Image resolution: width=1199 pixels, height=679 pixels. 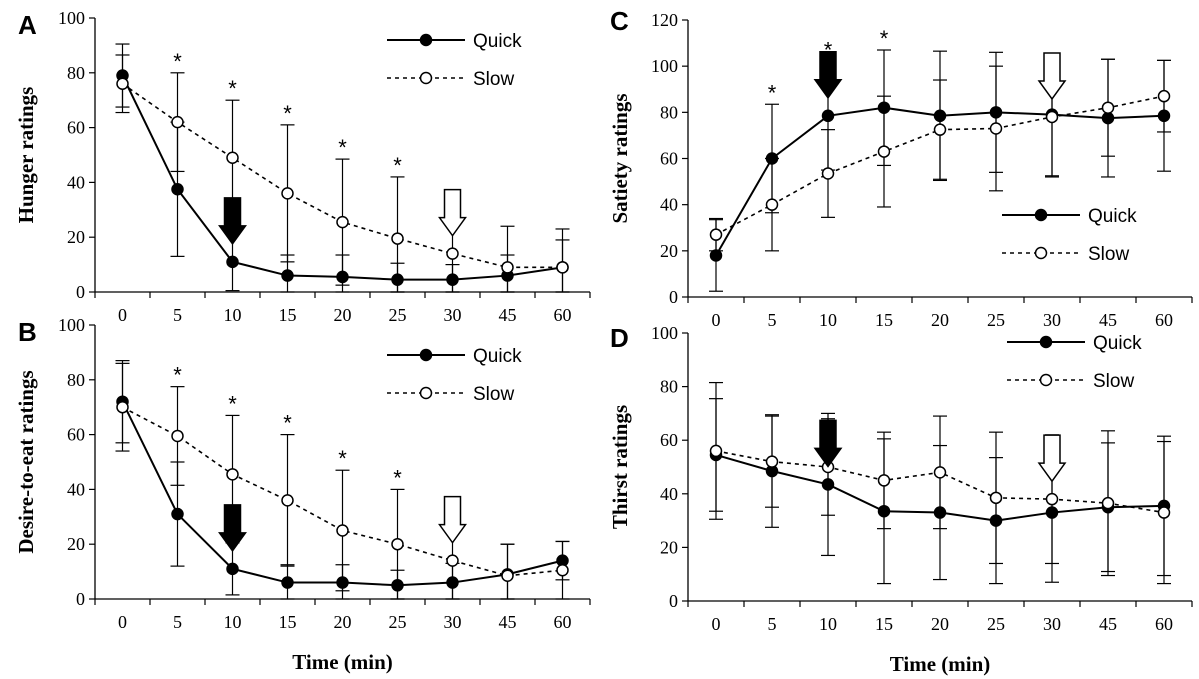 What do you see at coordinates (342, 662) in the screenshot?
I see `x-axis-label: Time (min)` at bounding box center [342, 662].